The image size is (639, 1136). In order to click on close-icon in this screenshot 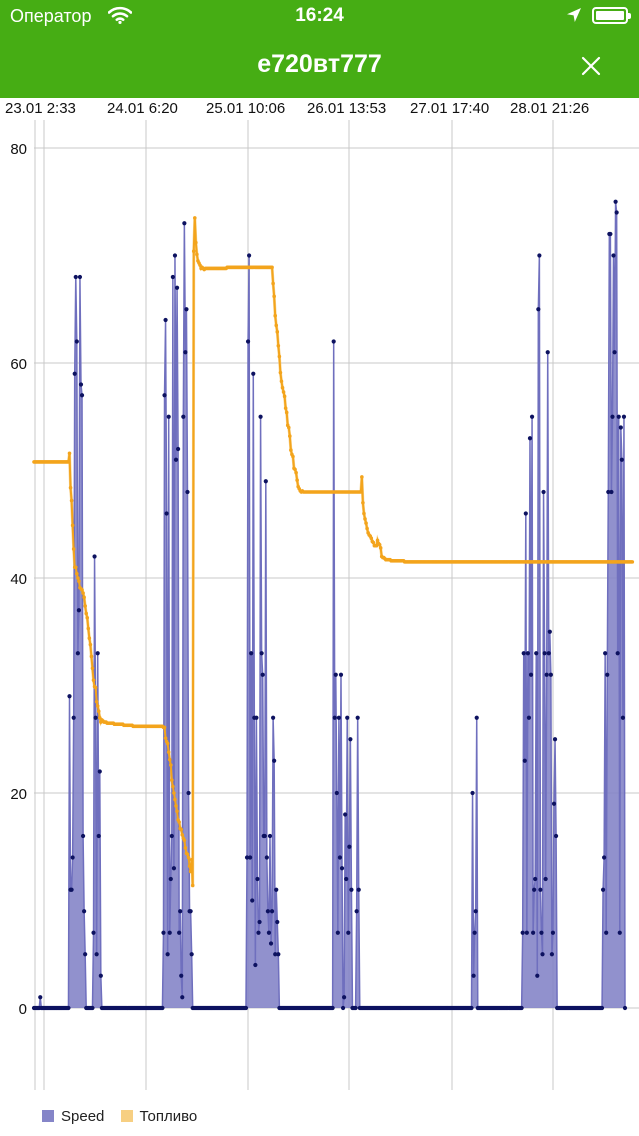, I will do `click(591, 66)`.